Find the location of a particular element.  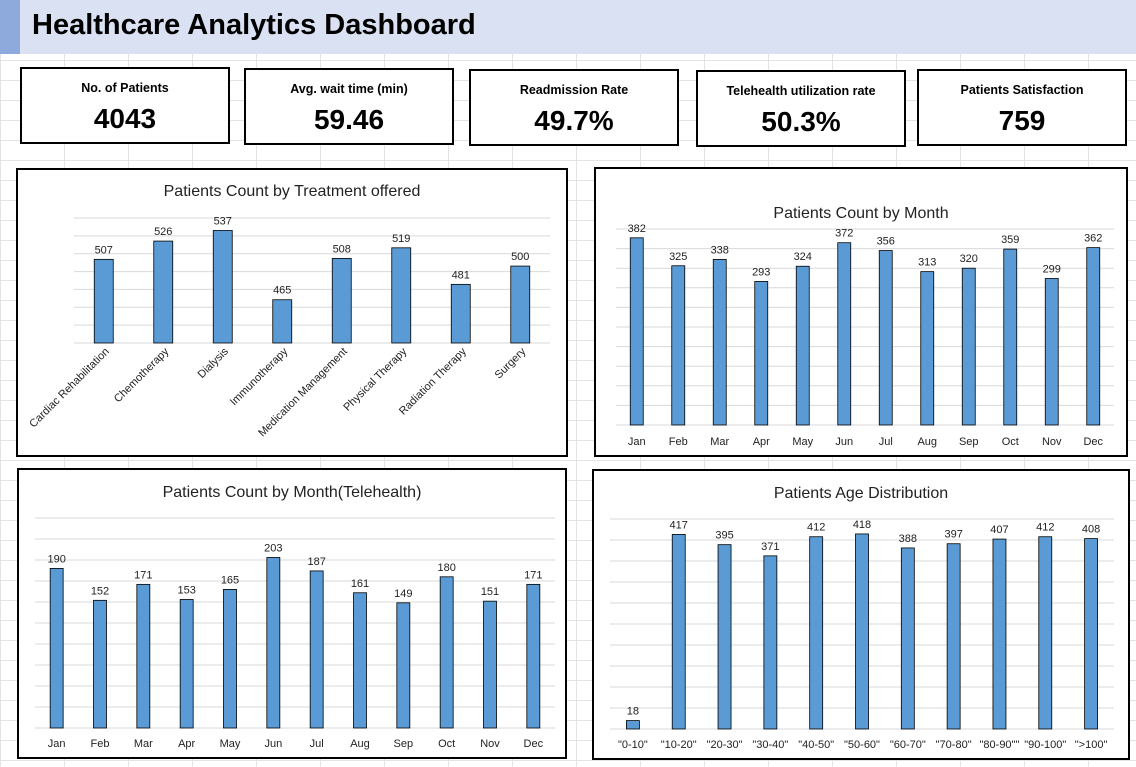

tick-label: Surgery is located at coordinates (511, 363).